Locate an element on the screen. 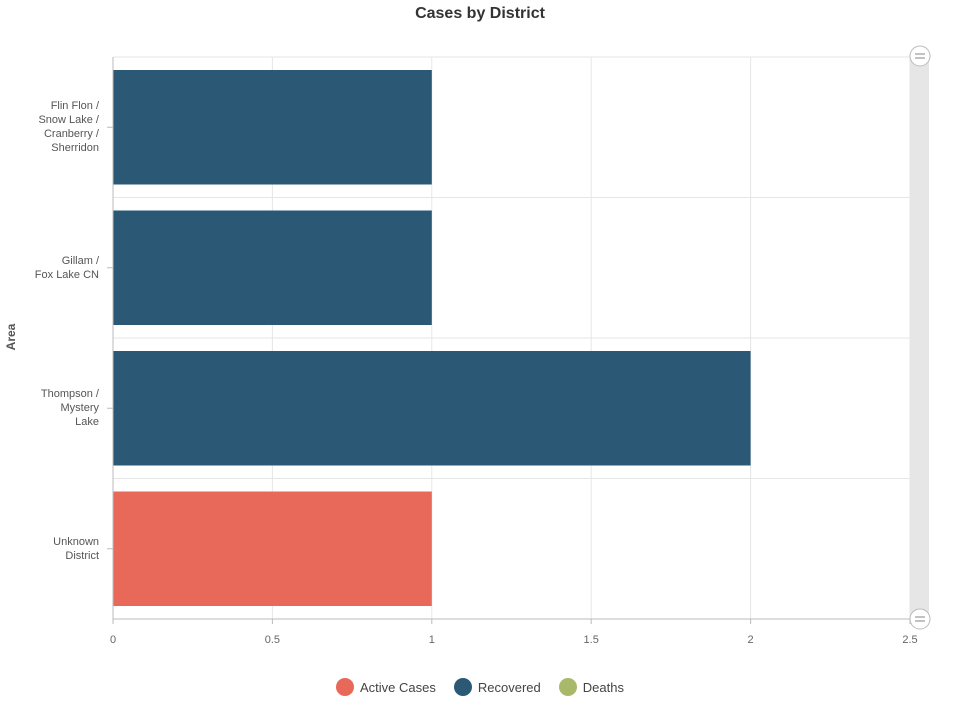 Image resolution: width=960 pixels, height=707 pixels. y-tick-label: Gillam / Fox Lake CN is located at coordinates (49, 268).